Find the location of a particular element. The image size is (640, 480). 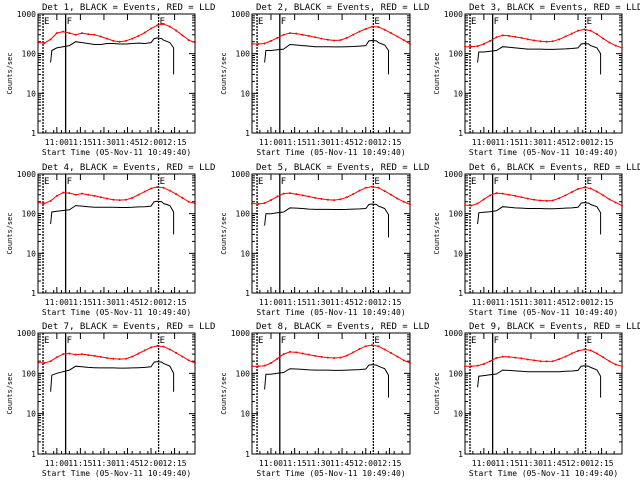

x-tick-label: 12:15 is located at coordinates (175, 302).